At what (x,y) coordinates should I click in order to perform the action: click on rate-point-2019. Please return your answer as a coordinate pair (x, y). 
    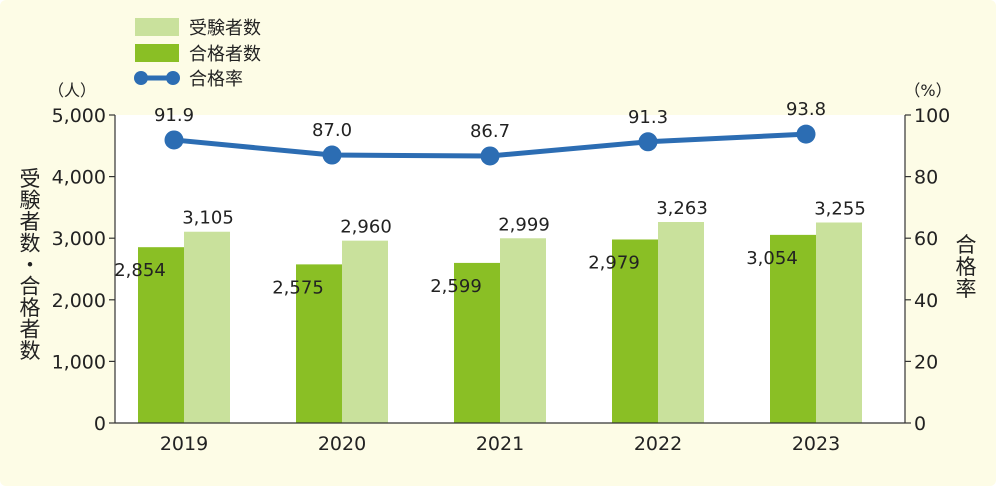
    Looking at the image, I should click on (174, 140).